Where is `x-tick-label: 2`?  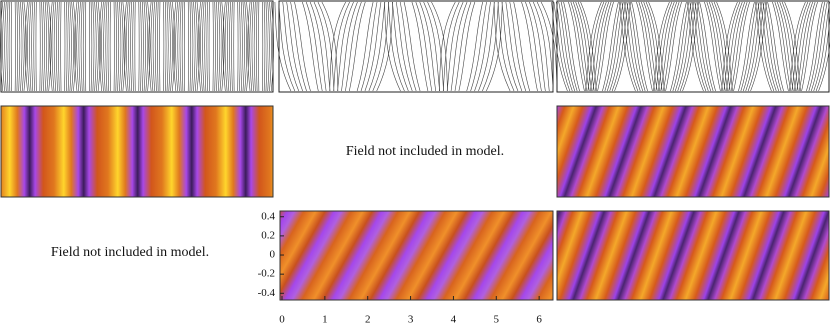
x-tick-label: 2 is located at coordinates (368, 320).